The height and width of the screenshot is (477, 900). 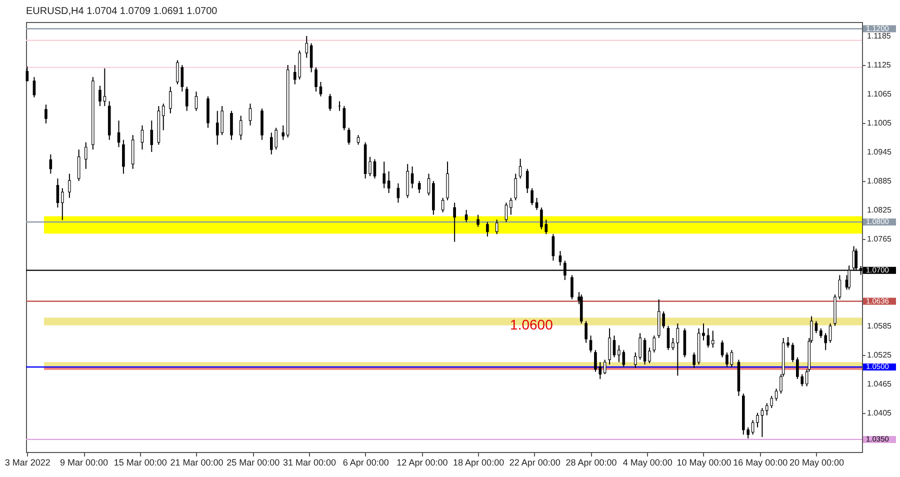 I want to click on x-tick-label: 9 Mar 00:00, so click(x=84, y=463).